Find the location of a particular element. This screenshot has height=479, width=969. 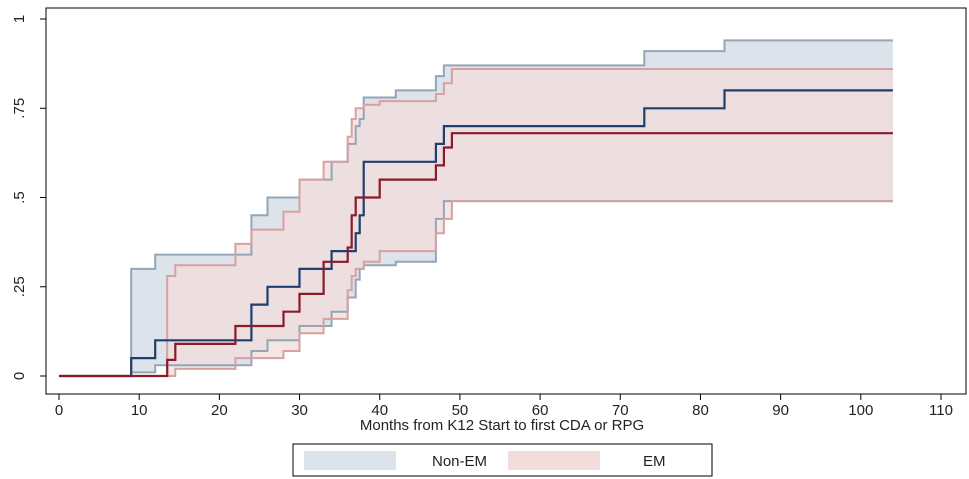

legend: Non-EM EM is located at coordinates (502, 460).